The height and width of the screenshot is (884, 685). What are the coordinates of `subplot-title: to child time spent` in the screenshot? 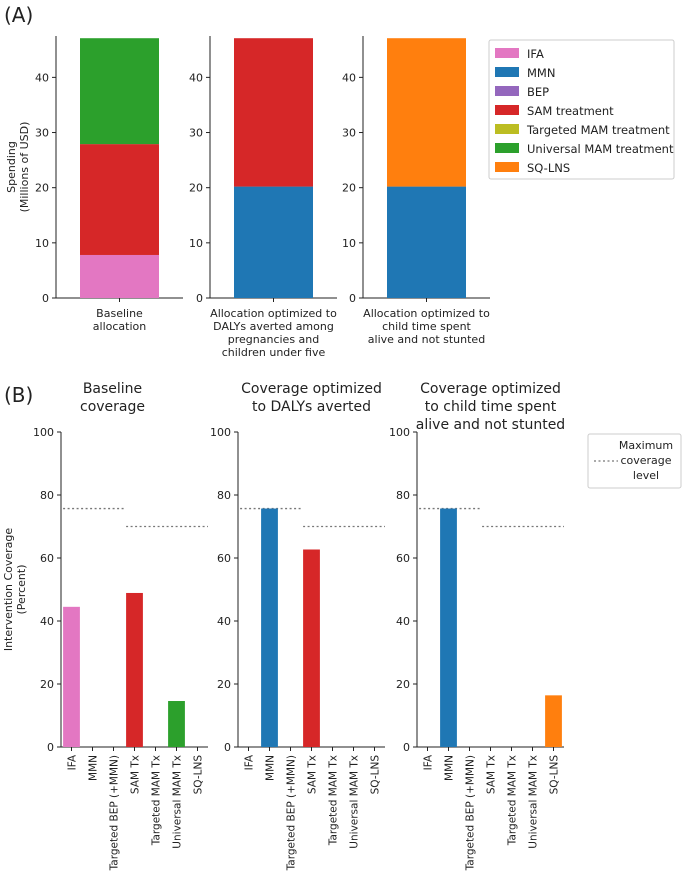 It's located at (491, 407).